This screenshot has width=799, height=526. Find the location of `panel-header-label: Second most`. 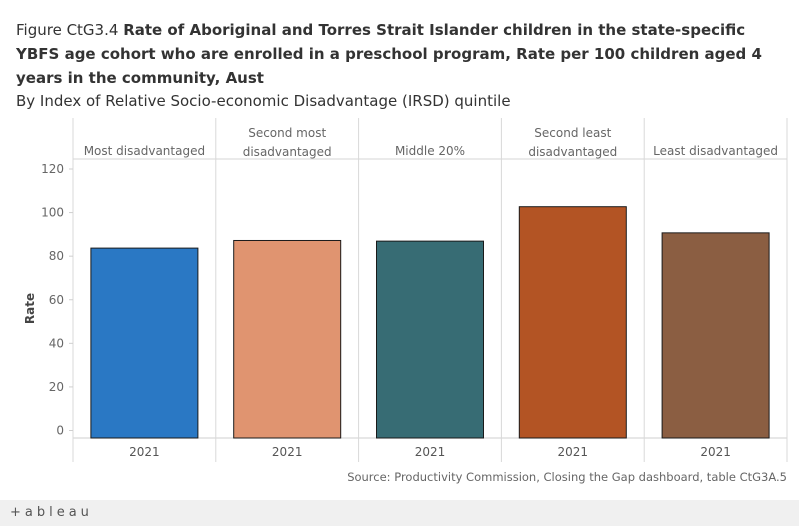

panel-header-label: Second most is located at coordinates (287, 133).